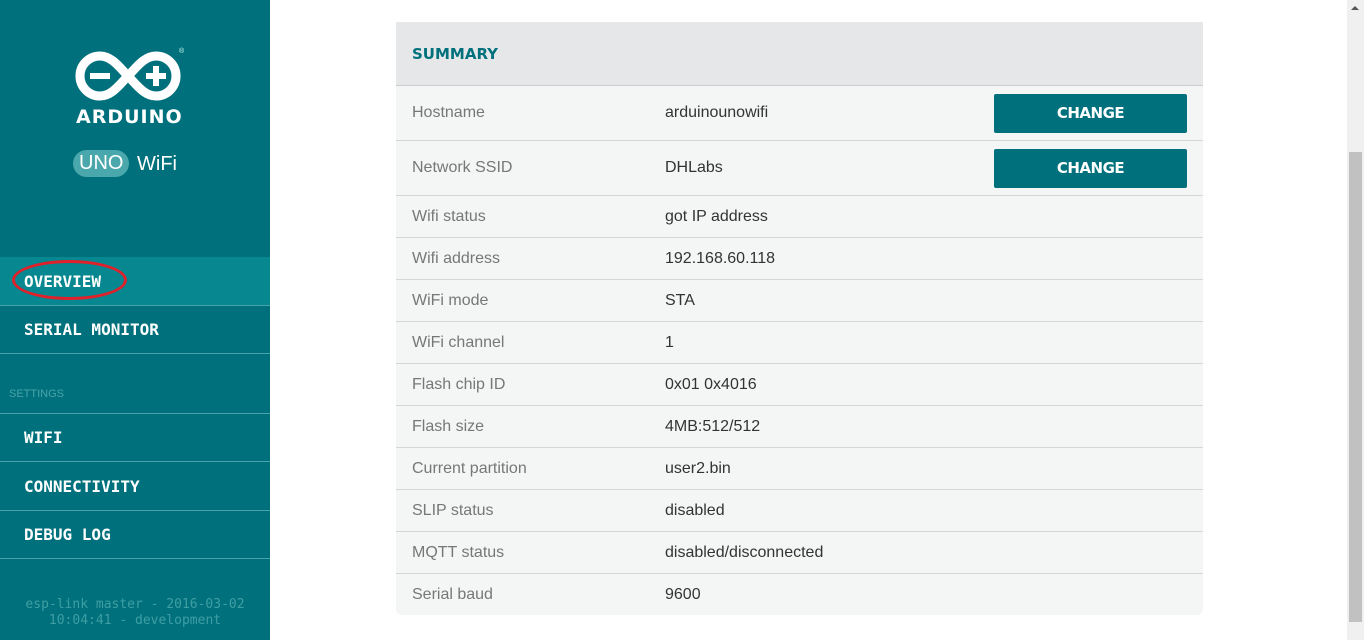 The image size is (1364, 640). Describe the element at coordinates (720, 258) in the screenshot. I see `row-value: 192.168.60.118` at that location.